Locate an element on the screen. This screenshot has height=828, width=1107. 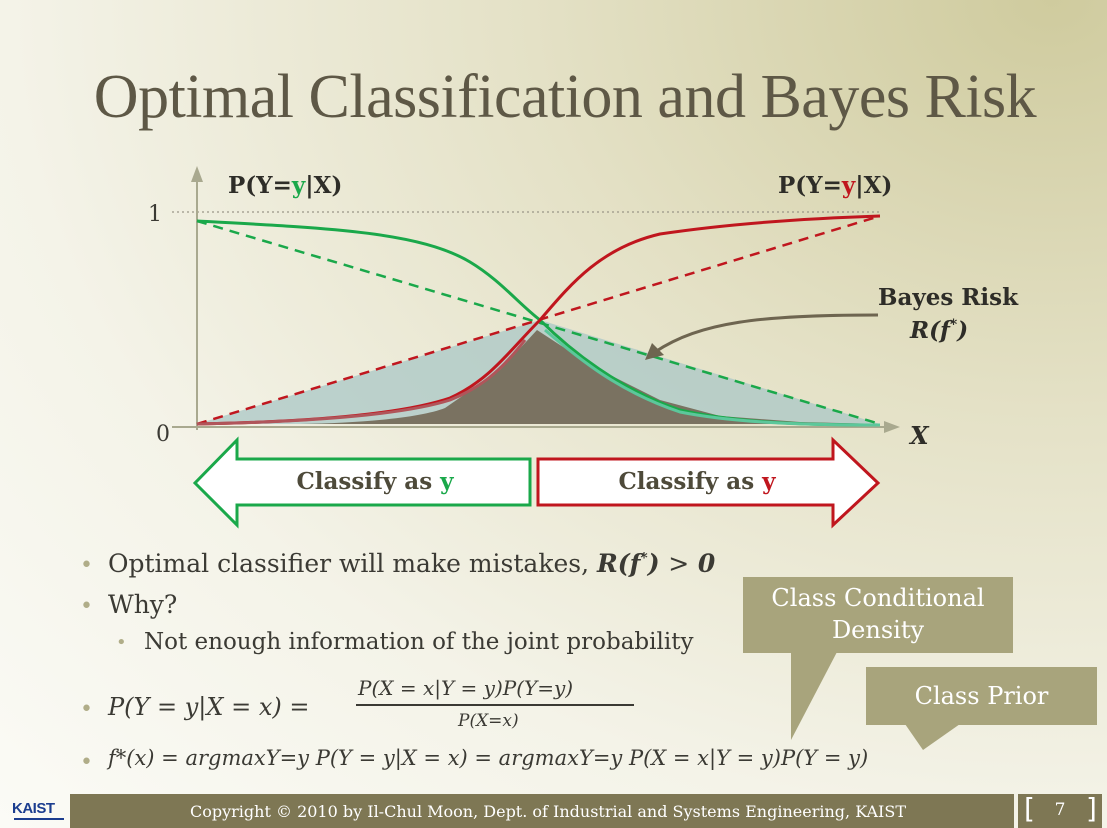
bayes-risk-pointer-head is located at coordinates (654, 351).